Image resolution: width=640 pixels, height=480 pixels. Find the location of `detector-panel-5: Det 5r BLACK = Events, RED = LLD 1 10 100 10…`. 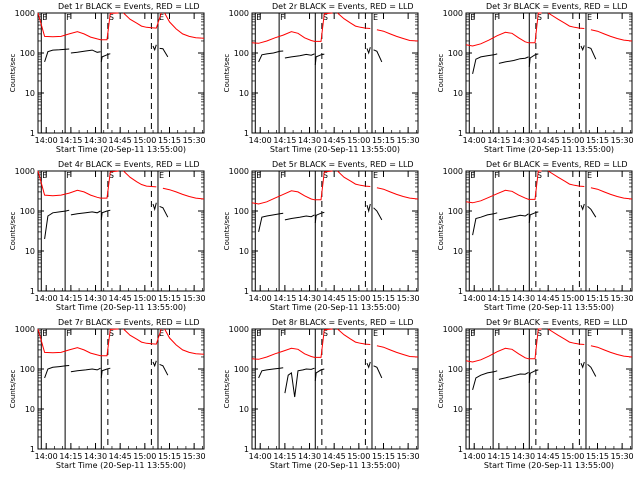

detector-panel-5: Det 5r BLACK = Events, RED = LLD 1 10 100 10… is located at coordinates (321, 236).